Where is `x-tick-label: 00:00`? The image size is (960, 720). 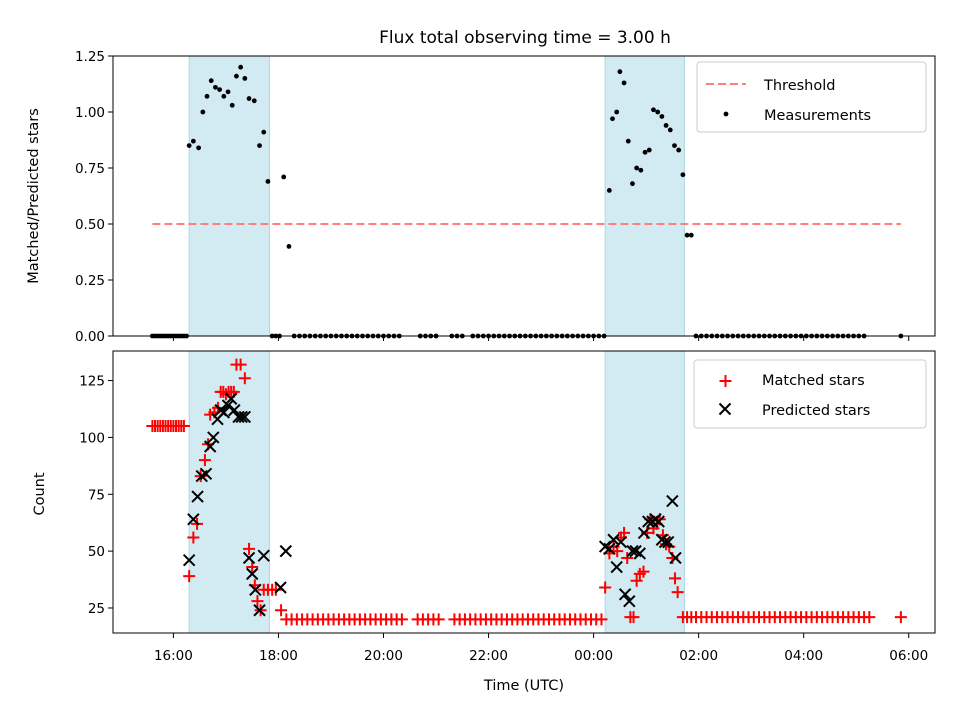
x-tick-label: 00:00 is located at coordinates (593, 656).